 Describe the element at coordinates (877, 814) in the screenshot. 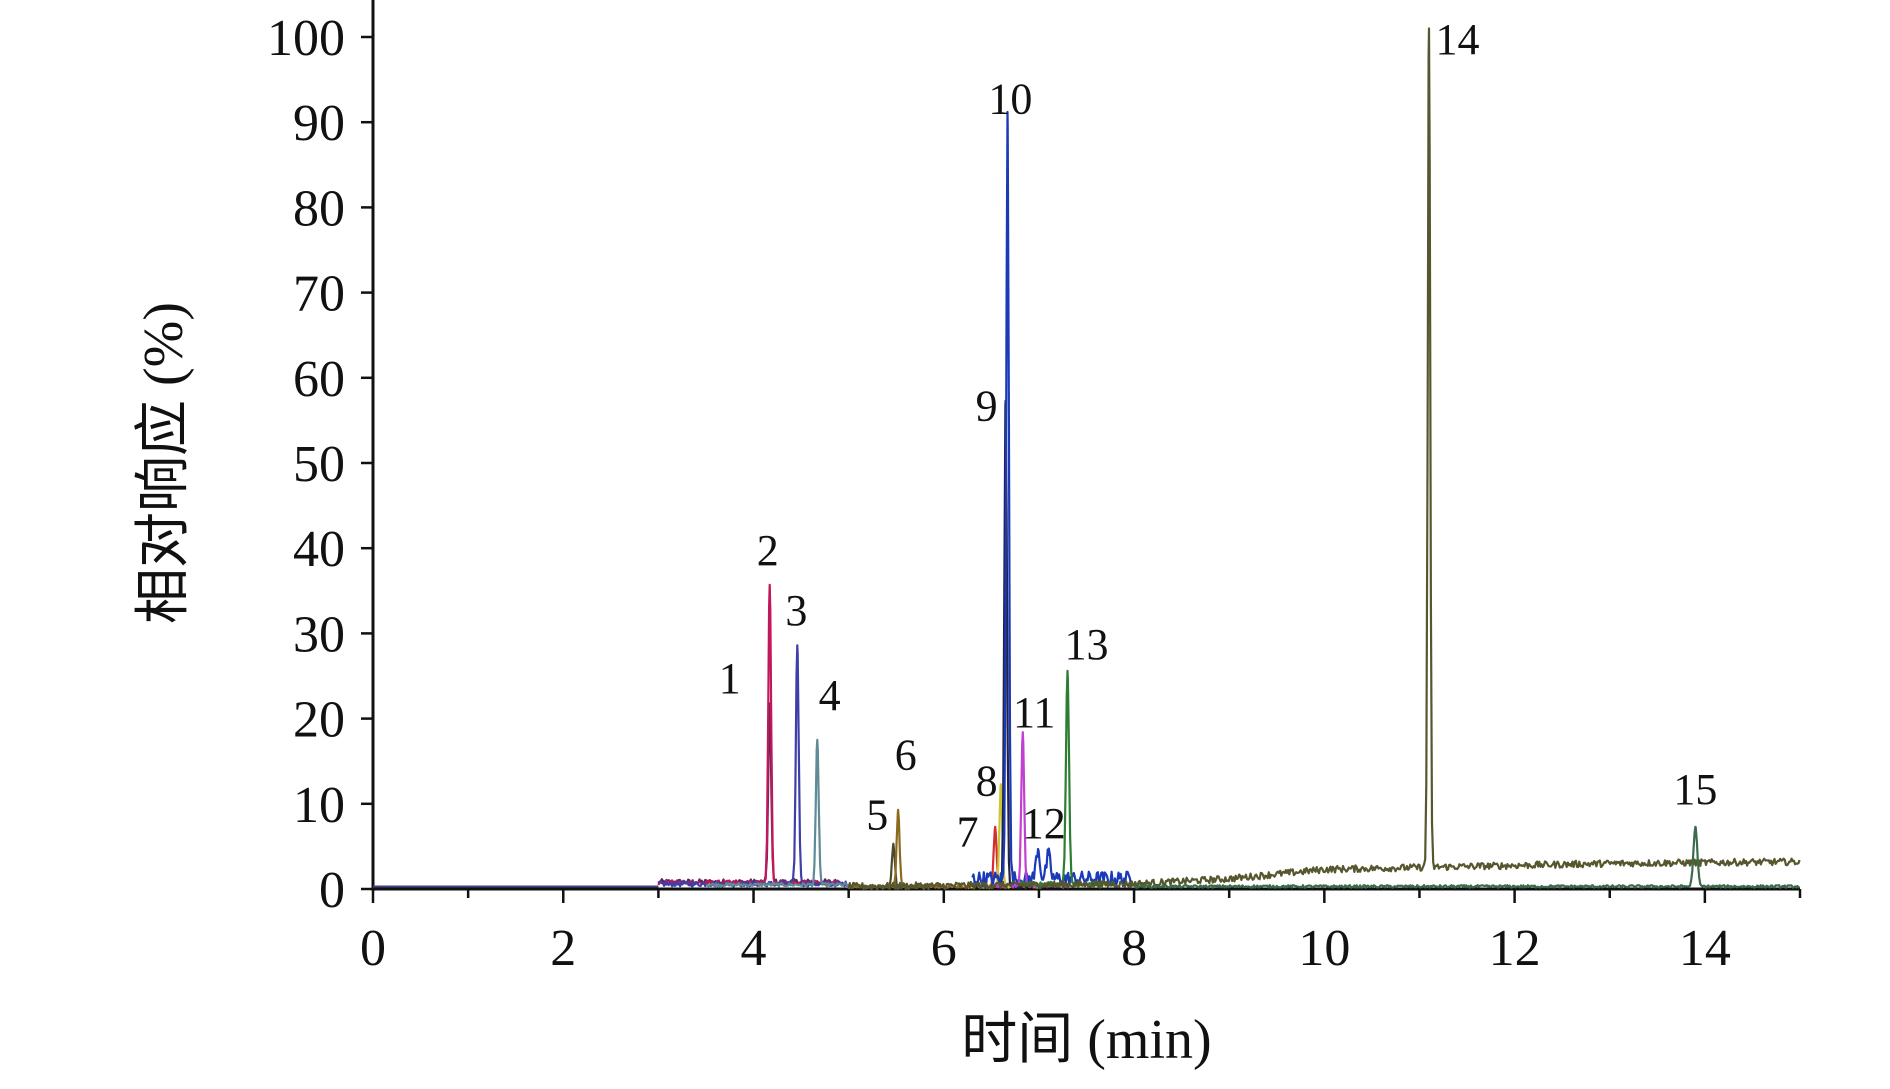

I see `peak-label: 5` at that location.